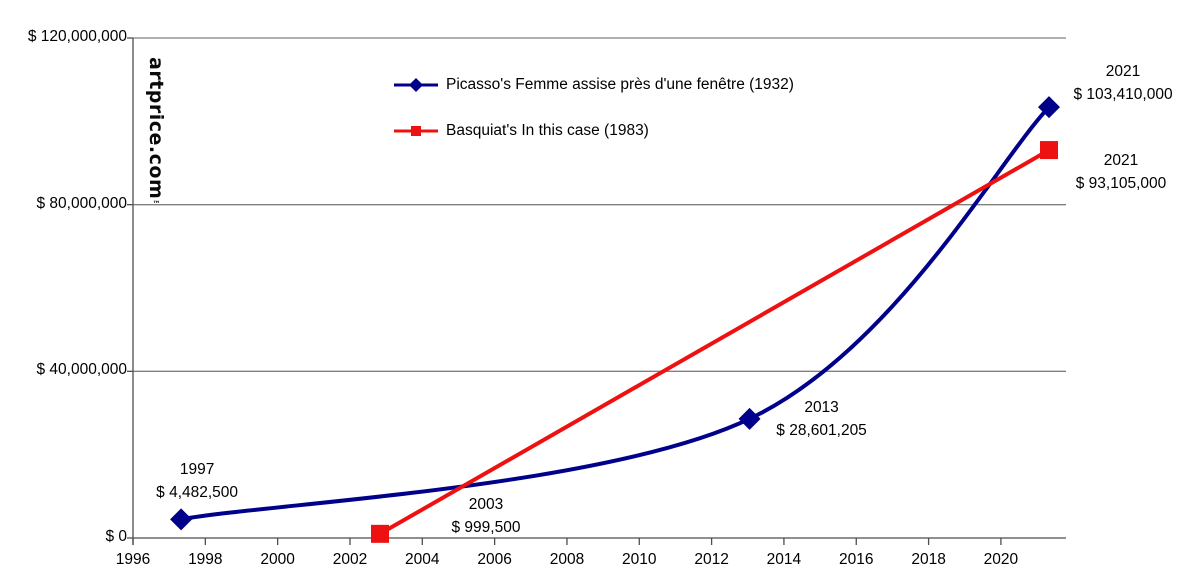 The image size is (1200, 588). I want to click on data-label-1997: 1997 $ 4,482,500, so click(197, 481).